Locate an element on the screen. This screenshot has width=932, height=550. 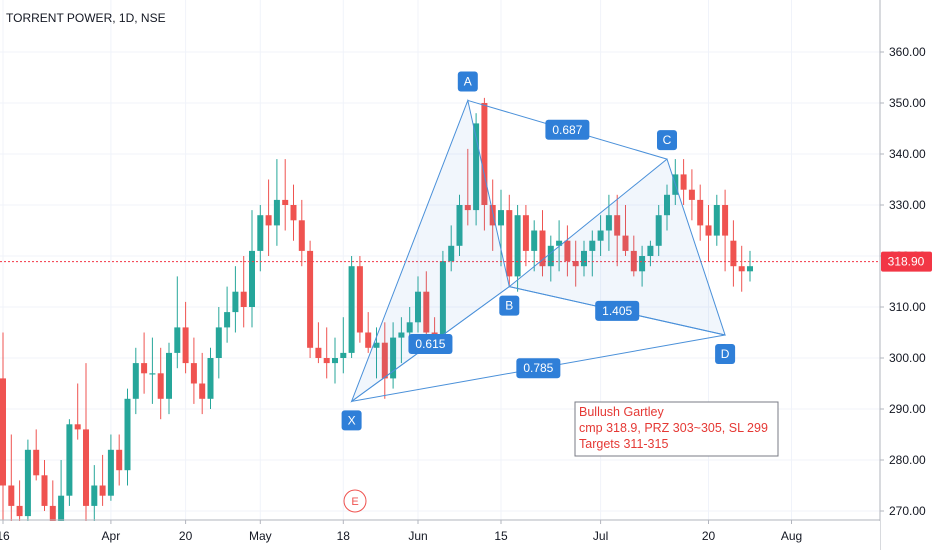
pattern-point-x: X is located at coordinates (351, 420).